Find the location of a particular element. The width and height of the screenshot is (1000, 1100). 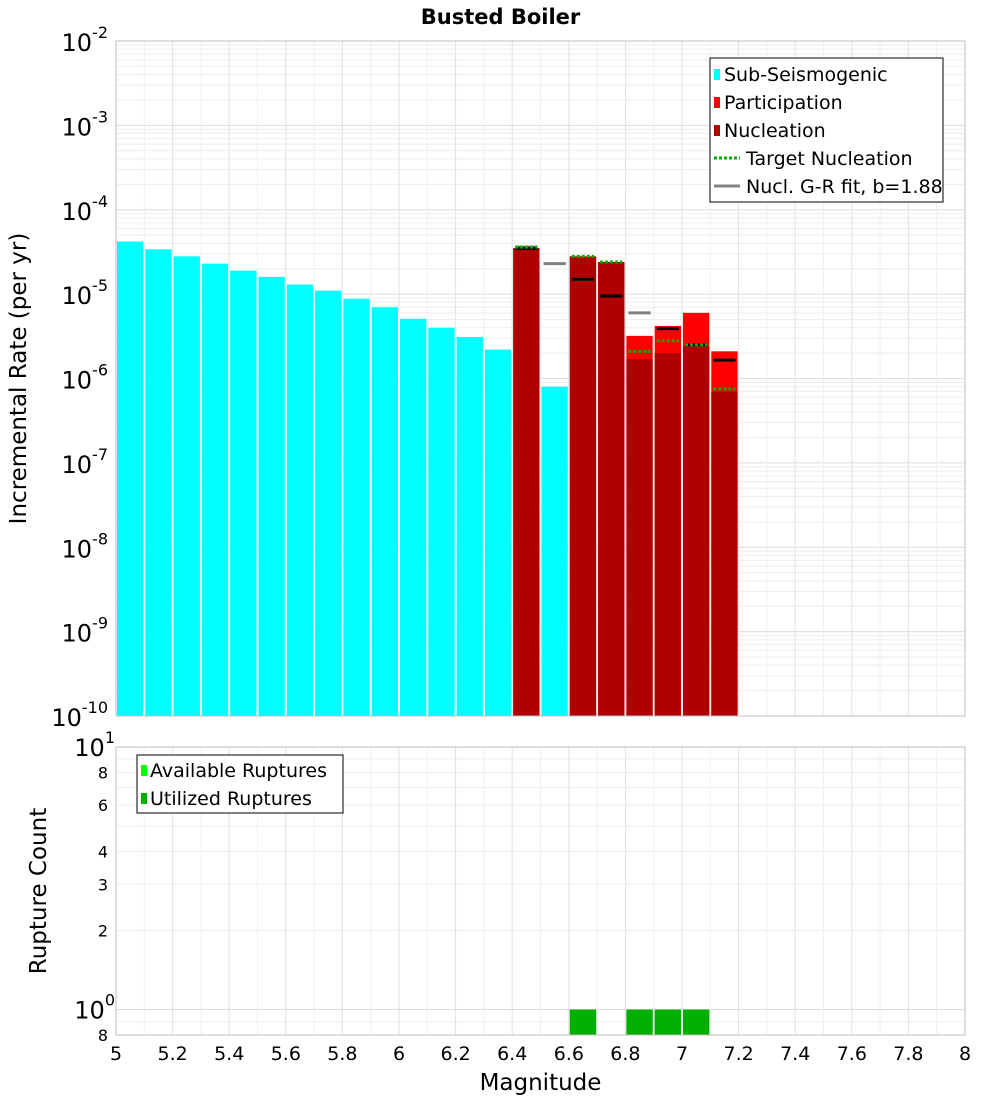

legend-label: Target Nucleation is located at coordinates (829, 159).